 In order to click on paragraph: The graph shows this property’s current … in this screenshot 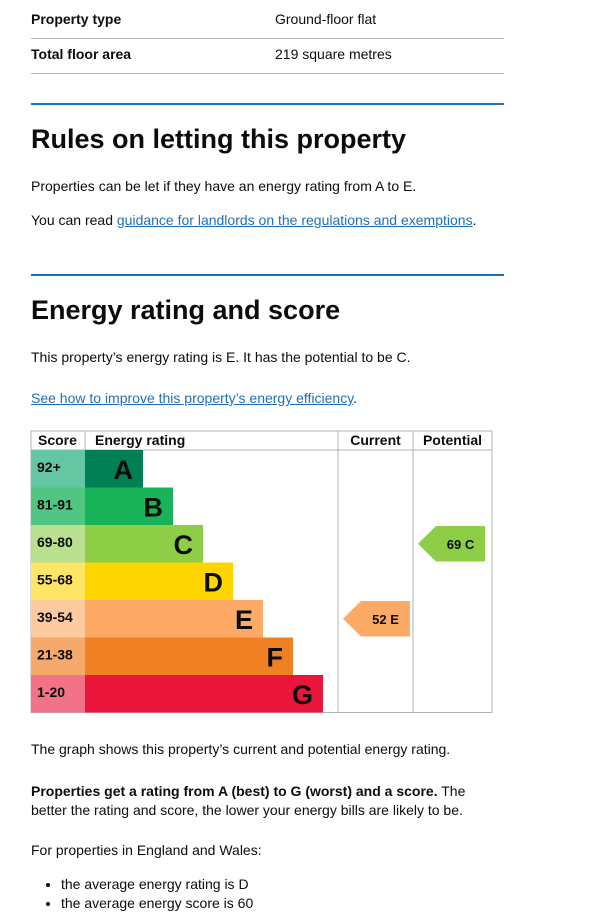, I will do `click(241, 749)`.